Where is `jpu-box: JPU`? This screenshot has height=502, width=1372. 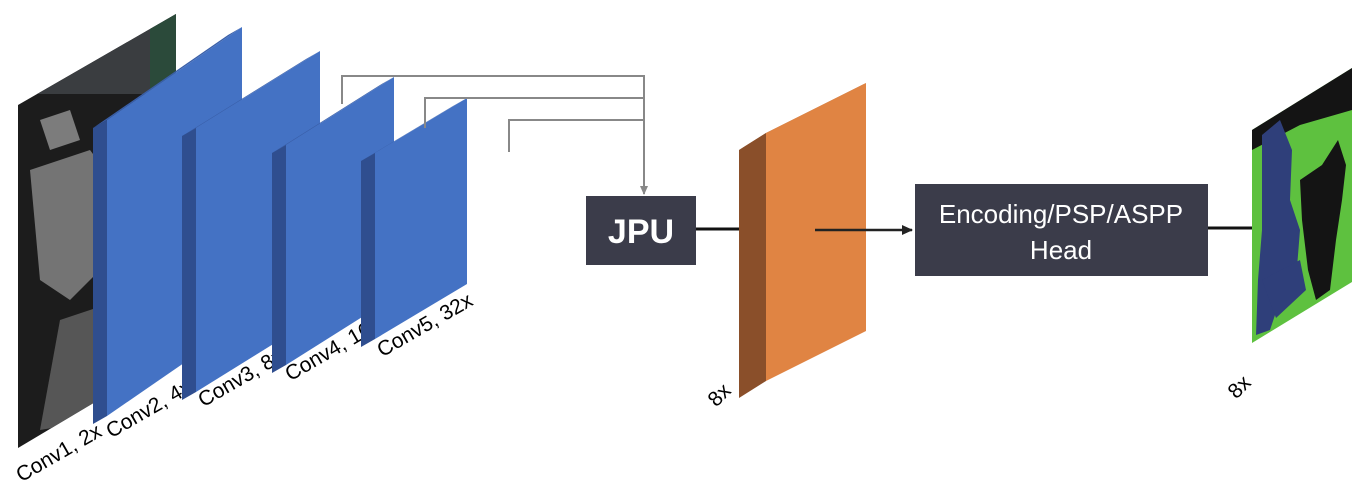
jpu-box: JPU is located at coordinates (641, 230).